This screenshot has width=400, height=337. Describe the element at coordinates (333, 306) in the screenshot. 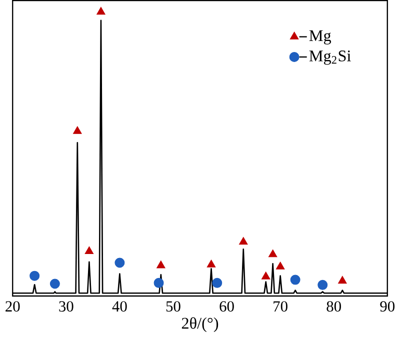

I see `x-tick-label: 80` at that location.